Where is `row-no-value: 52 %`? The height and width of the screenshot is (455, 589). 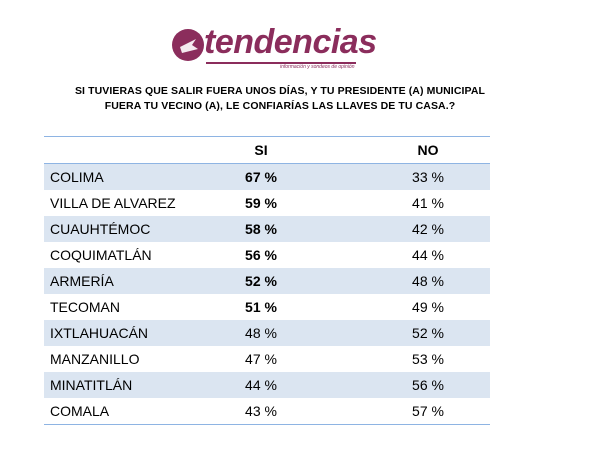
row-no-value: 52 % is located at coordinates (428, 333).